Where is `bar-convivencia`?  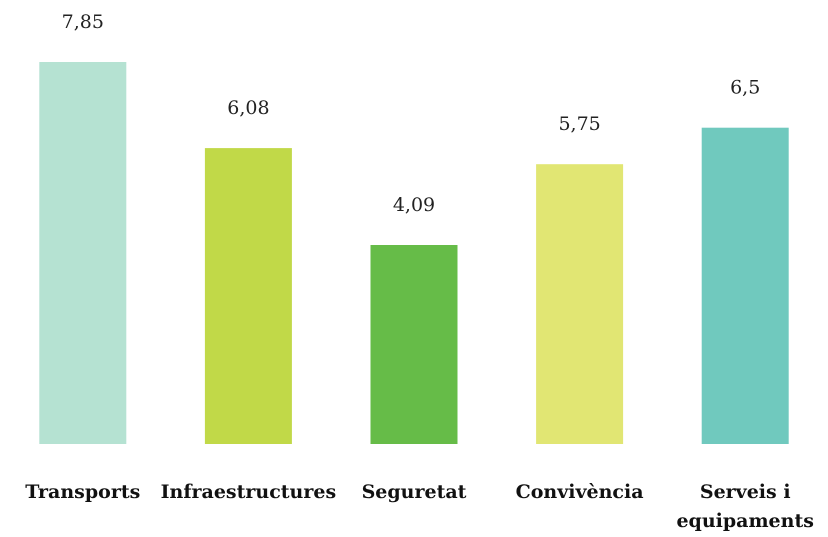 bar-convivencia is located at coordinates (580, 304).